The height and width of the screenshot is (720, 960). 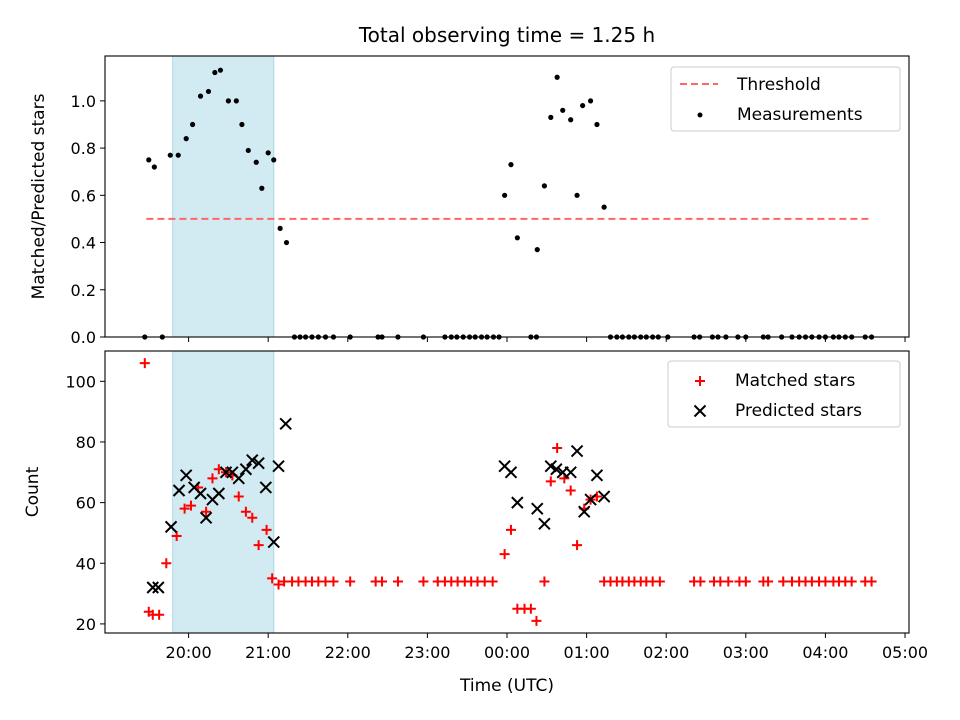 What do you see at coordinates (83, 243) in the screenshot?
I see `top-y-tick-label: 0.4` at bounding box center [83, 243].